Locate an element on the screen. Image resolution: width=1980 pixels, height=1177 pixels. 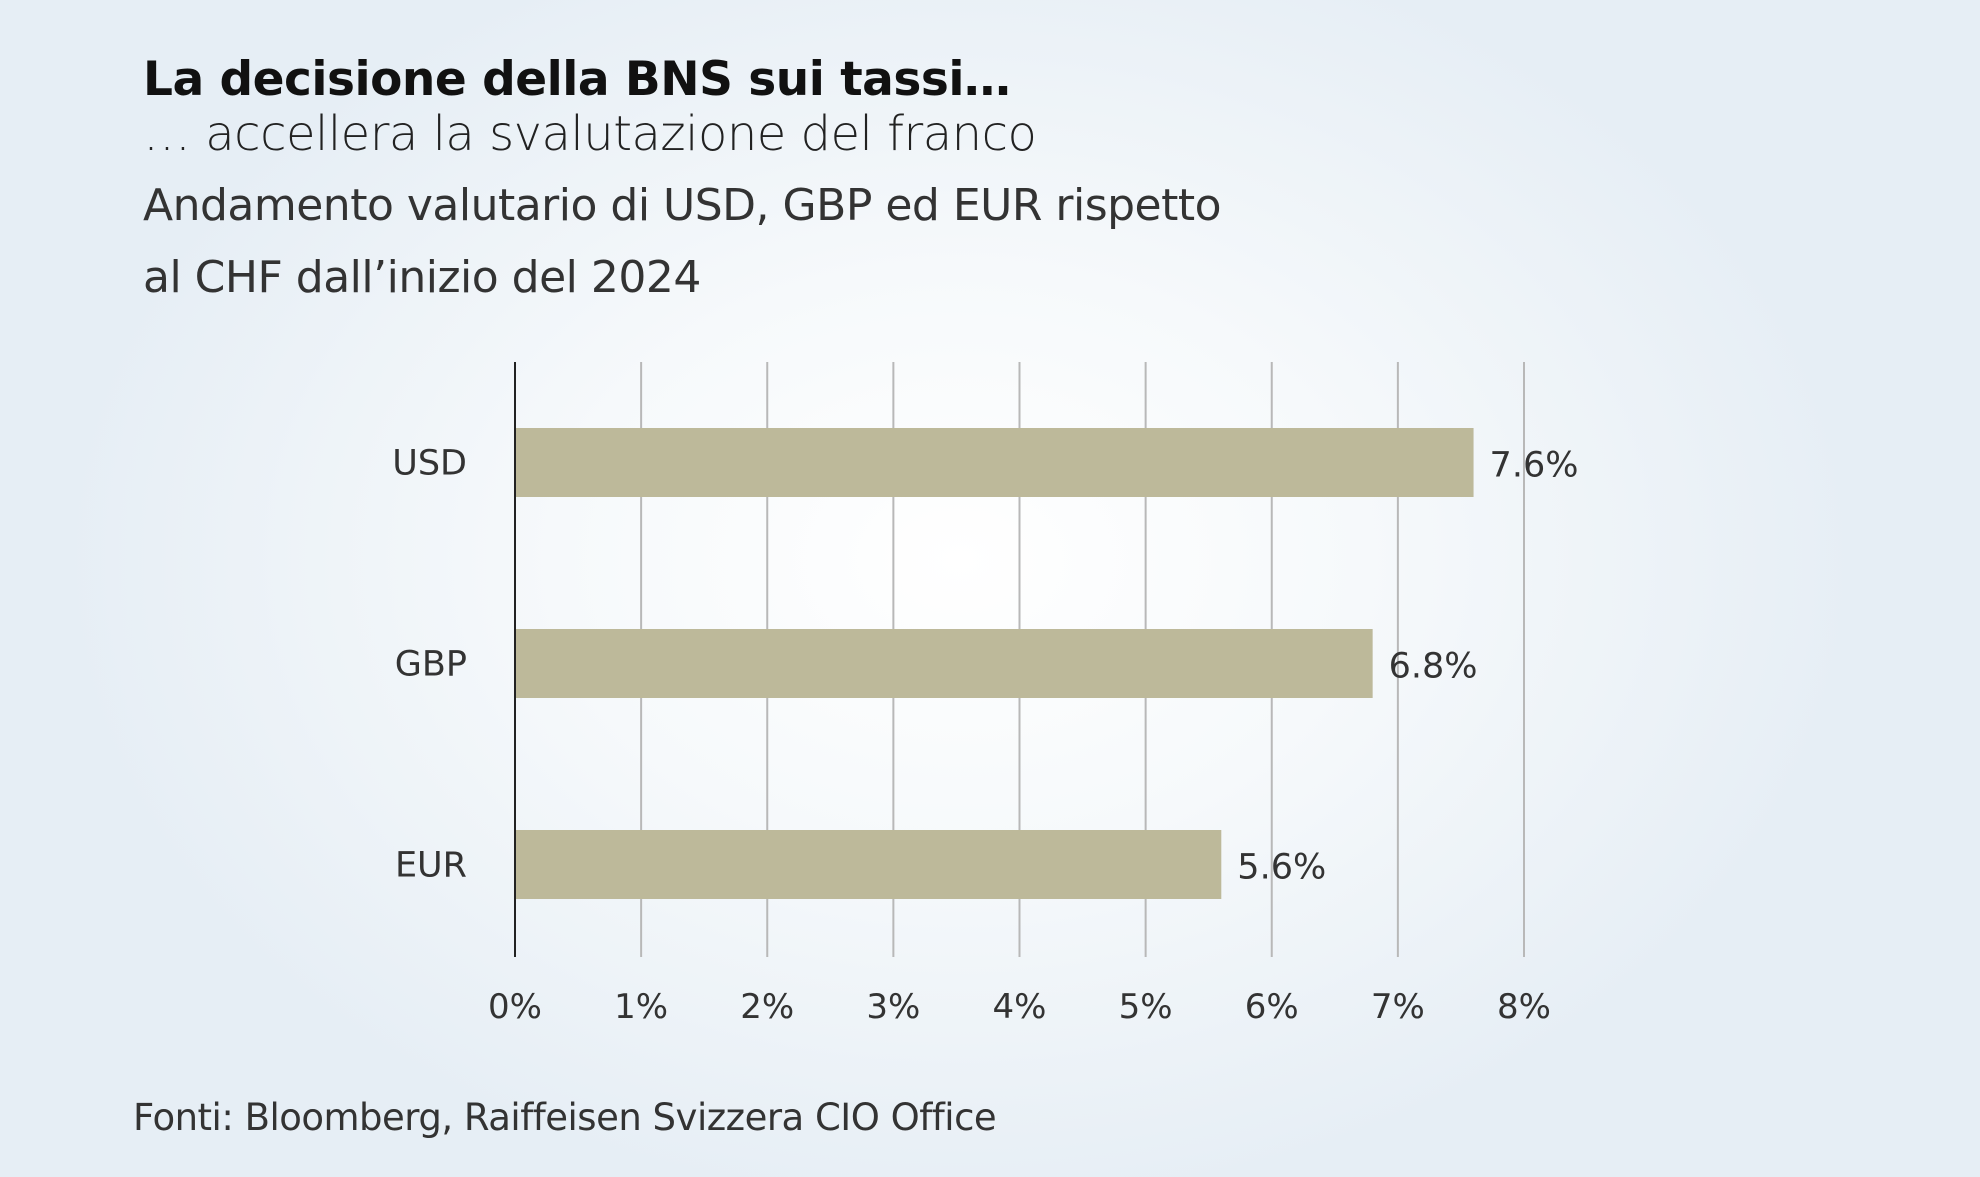
chart-subtitle: … accellera la svalutazione del franco is located at coordinates (590, 134).